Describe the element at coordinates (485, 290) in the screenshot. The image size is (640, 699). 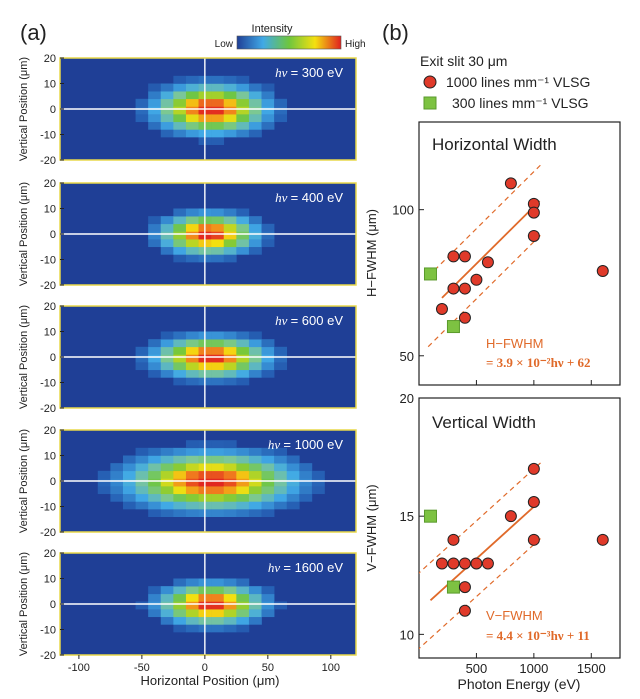
I see `fit-band-line` at that location.